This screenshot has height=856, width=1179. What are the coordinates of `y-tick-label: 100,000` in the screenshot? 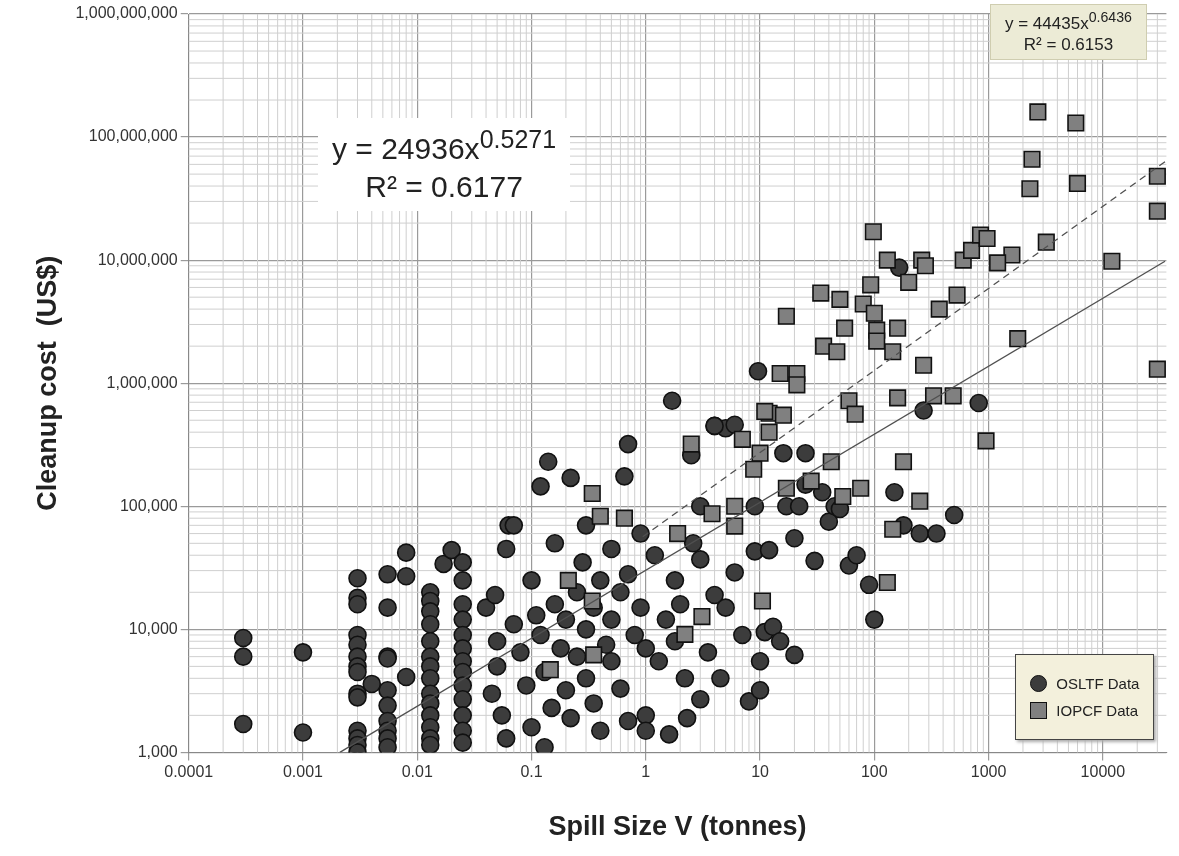 It's located at (148, 505).